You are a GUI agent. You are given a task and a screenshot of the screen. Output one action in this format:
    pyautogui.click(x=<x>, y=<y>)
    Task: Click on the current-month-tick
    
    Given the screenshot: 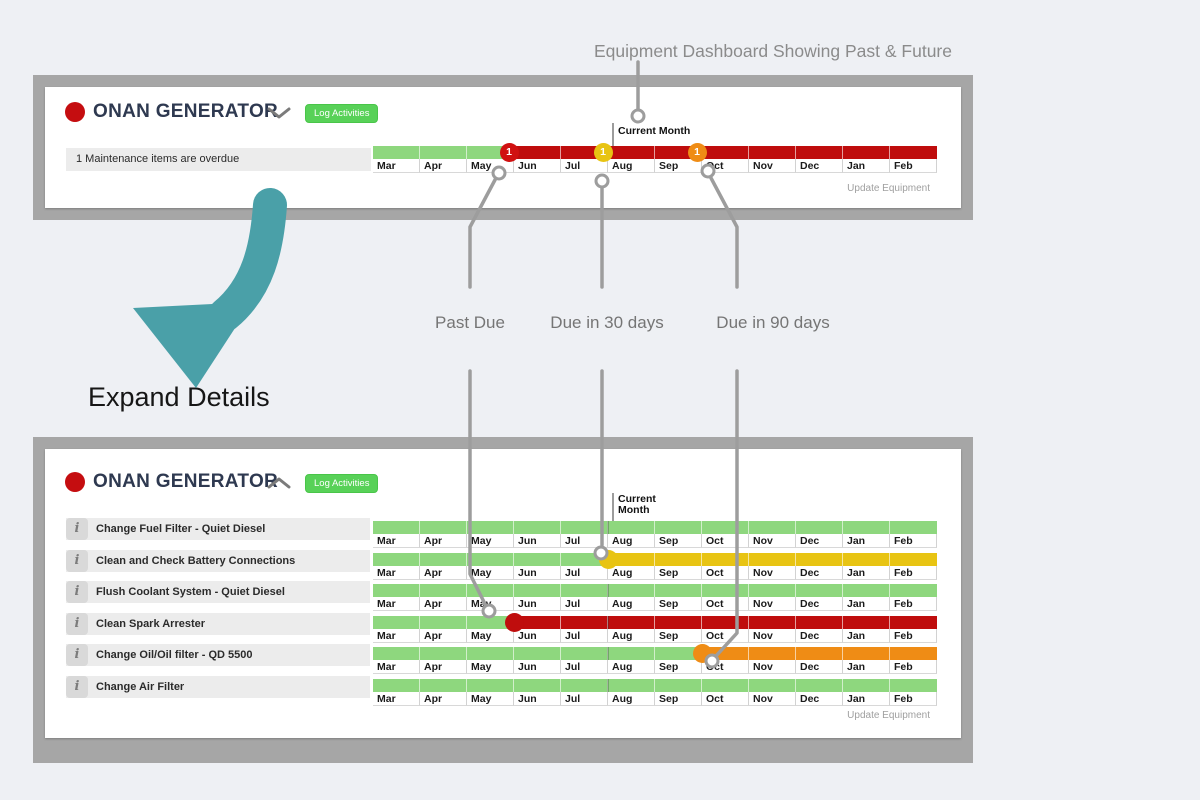 What is the action you would take?
    pyautogui.click(x=613, y=507)
    